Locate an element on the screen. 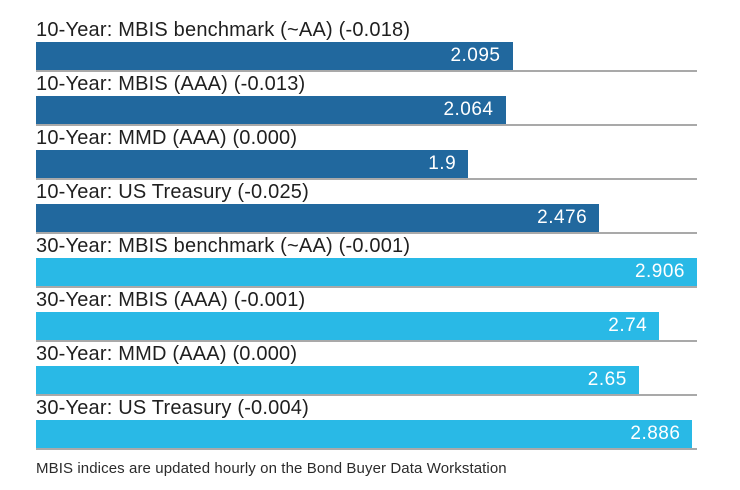  bar-label: 10-Year: US Treasury (-0.025) is located at coordinates (172, 192).